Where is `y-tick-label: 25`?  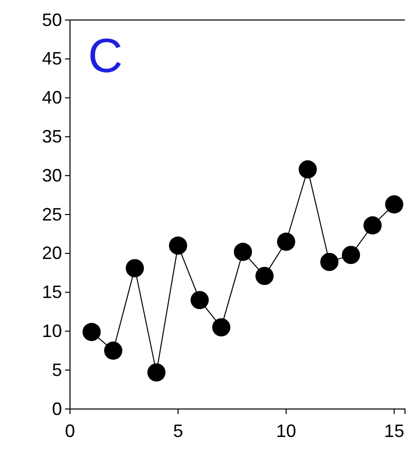
y-tick-label: 25 is located at coordinates (52, 214).